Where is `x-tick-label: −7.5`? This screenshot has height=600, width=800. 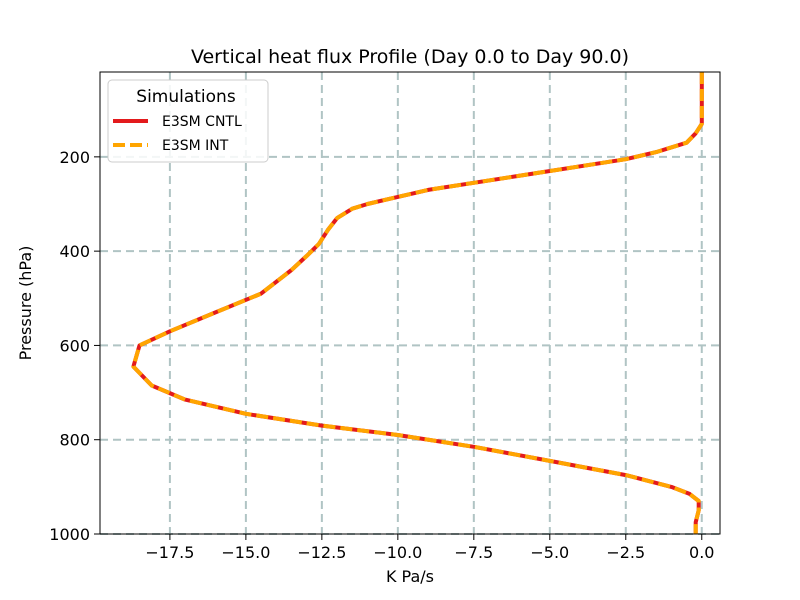
x-tick-label: −7.5 is located at coordinates (473, 552).